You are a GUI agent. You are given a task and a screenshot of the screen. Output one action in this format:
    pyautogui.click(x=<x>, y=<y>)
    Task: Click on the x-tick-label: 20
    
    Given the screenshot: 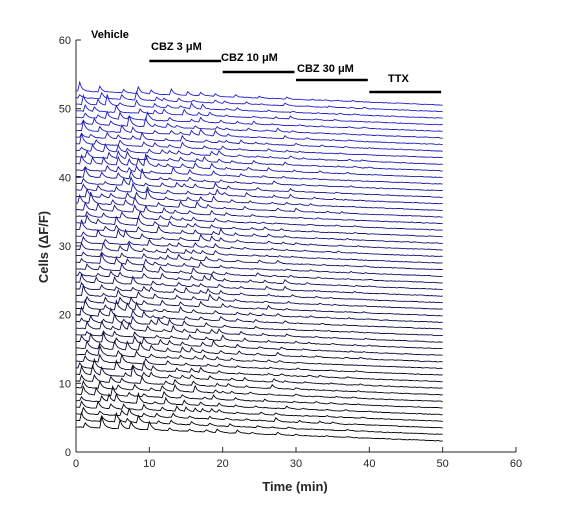 What is the action you would take?
    pyautogui.click(x=223, y=464)
    